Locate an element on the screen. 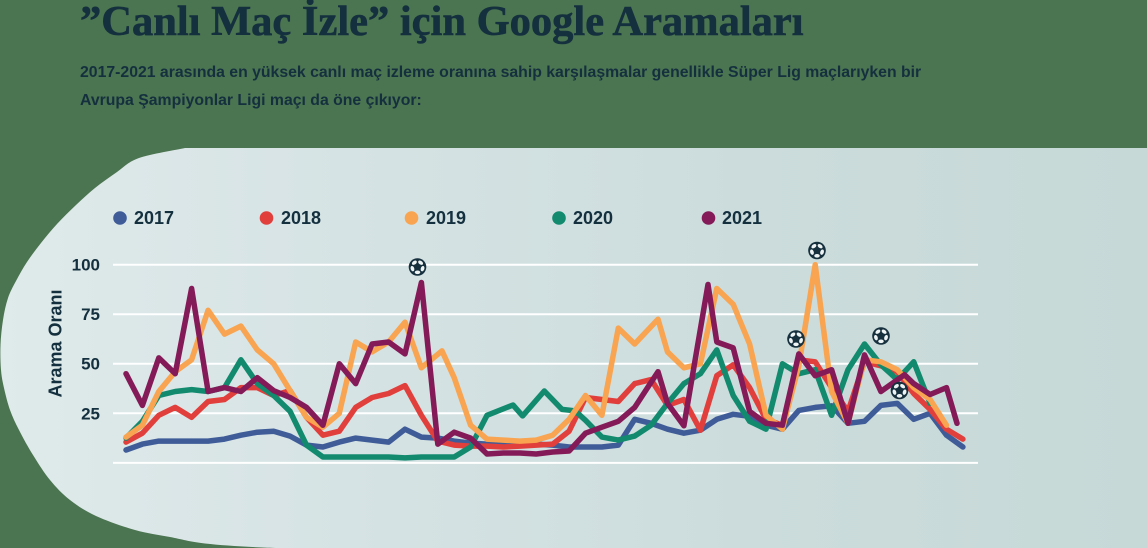  svg-text: 2019 is located at coordinates (446, 218).